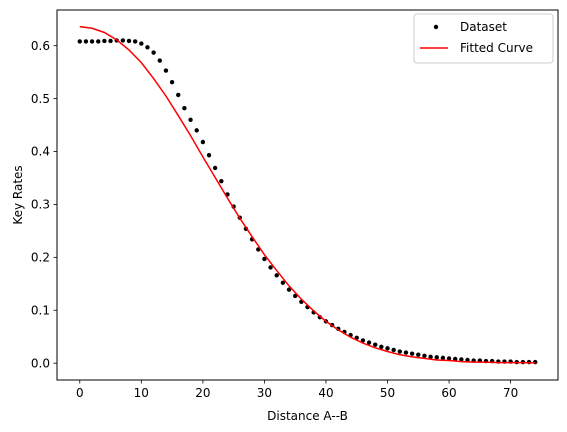  What do you see at coordinates (40, 46) in the screenshot?
I see `y-tick-label: 0.6` at bounding box center [40, 46].